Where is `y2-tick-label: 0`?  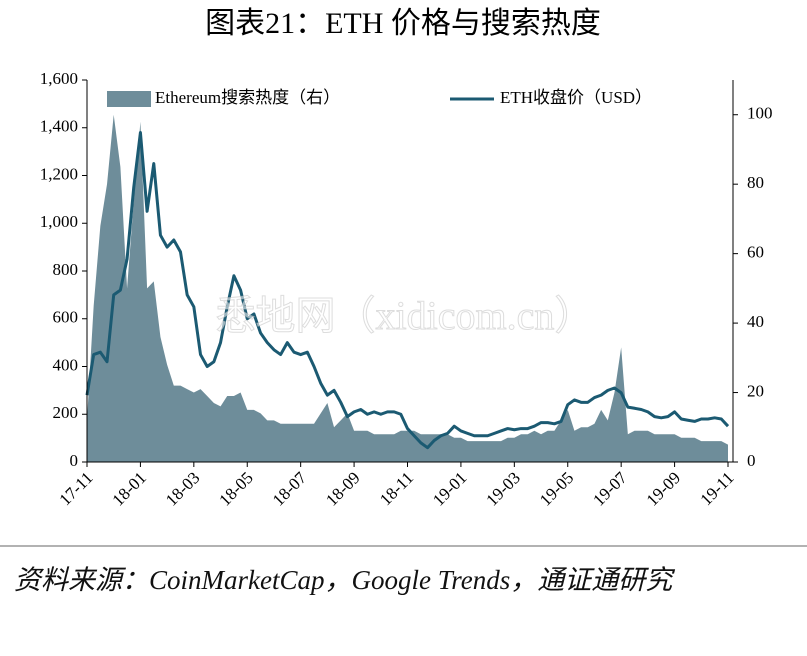
y2-tick-label: 0 is located at coordinates (751, 460).